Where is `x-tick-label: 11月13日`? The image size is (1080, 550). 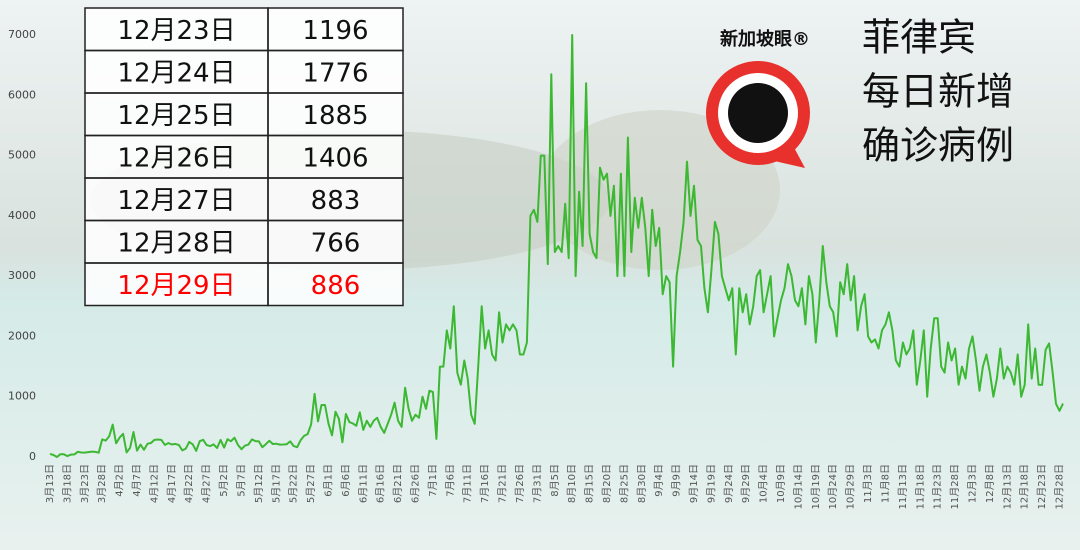 x-tick-label: 11月13日 is located at coordinates (903, 486).